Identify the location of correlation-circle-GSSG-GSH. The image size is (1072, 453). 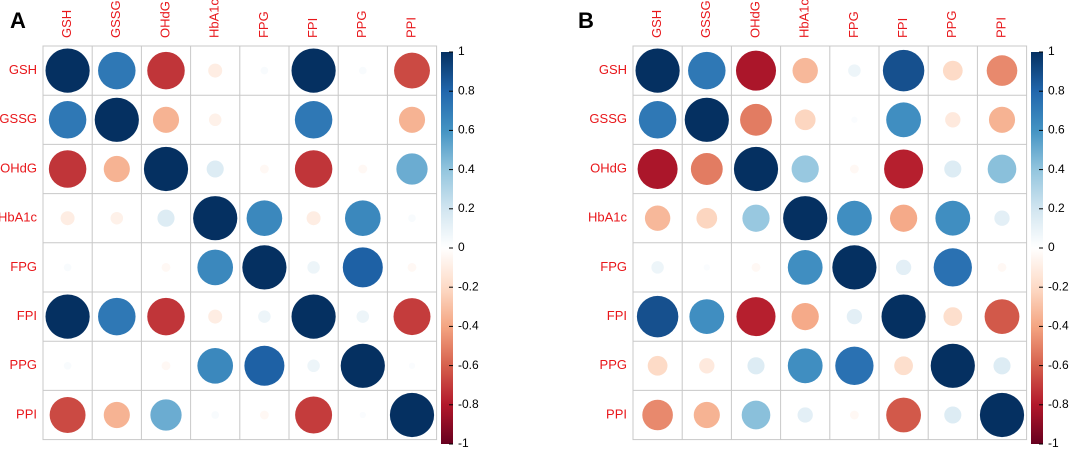
(67, 120).